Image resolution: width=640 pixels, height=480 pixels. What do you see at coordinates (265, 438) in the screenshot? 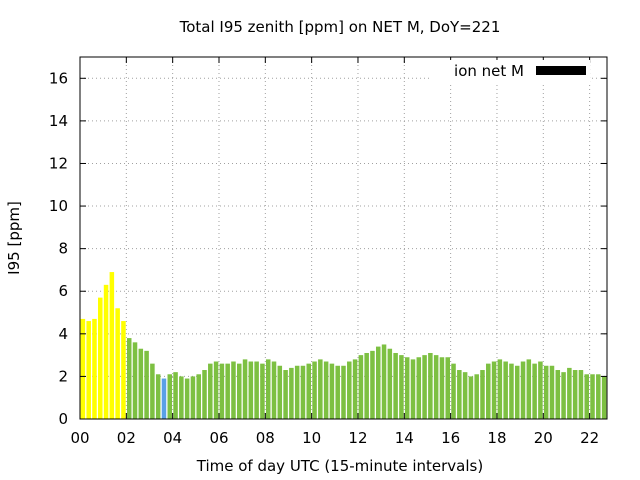
I see `x-tick-label: 08` at bounding box center [265, 438].